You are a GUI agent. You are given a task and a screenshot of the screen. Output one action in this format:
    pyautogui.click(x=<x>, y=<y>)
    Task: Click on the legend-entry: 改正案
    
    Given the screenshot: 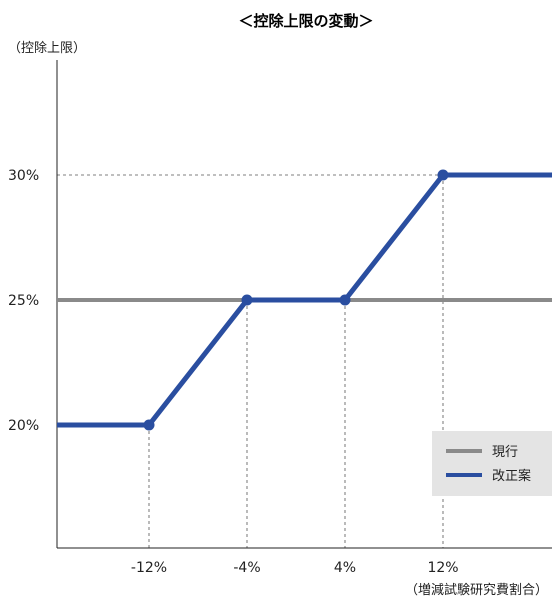 What is the action you would take?
    pyautogui.click(x=511, y=476)
    